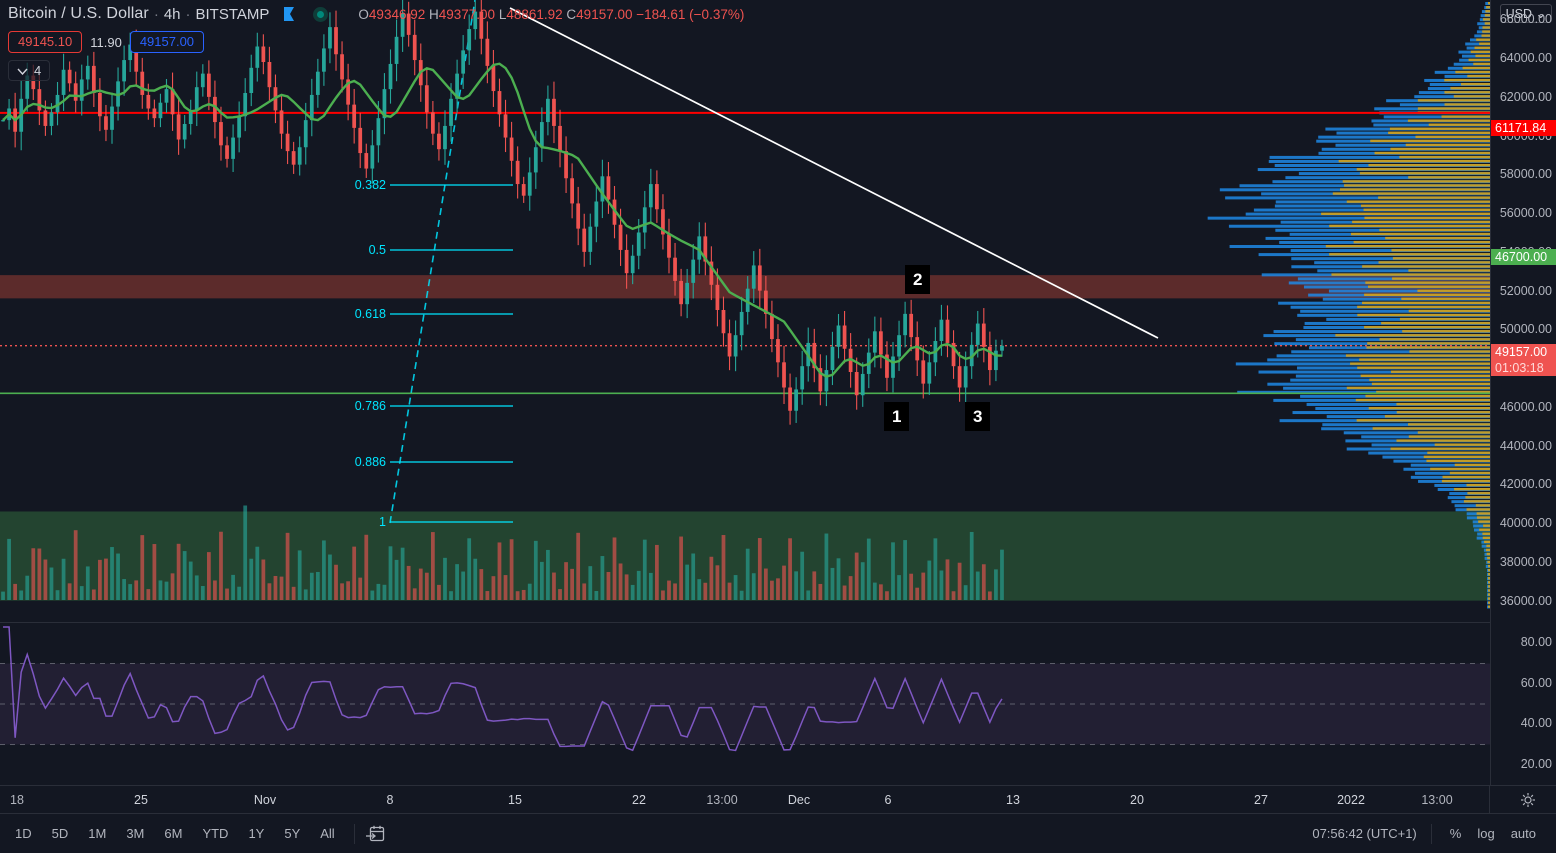 Image resolution: width=1556 pixels, height=853 pixels. Describe the element at coordinates (888, 800) in the screenshot. I see `time-tick-label: 6` at that location.